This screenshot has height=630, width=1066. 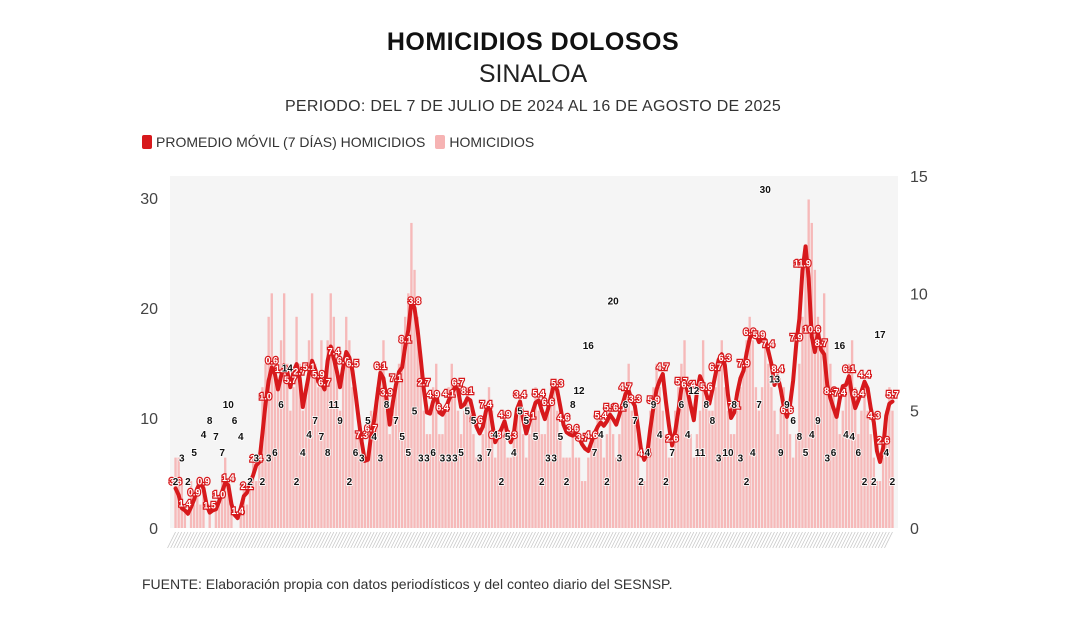 What do you see at coordinates (538, 393) in the screenshot?
I see `moving-average-value-label: 5.4` at bounding box center [538, 393].